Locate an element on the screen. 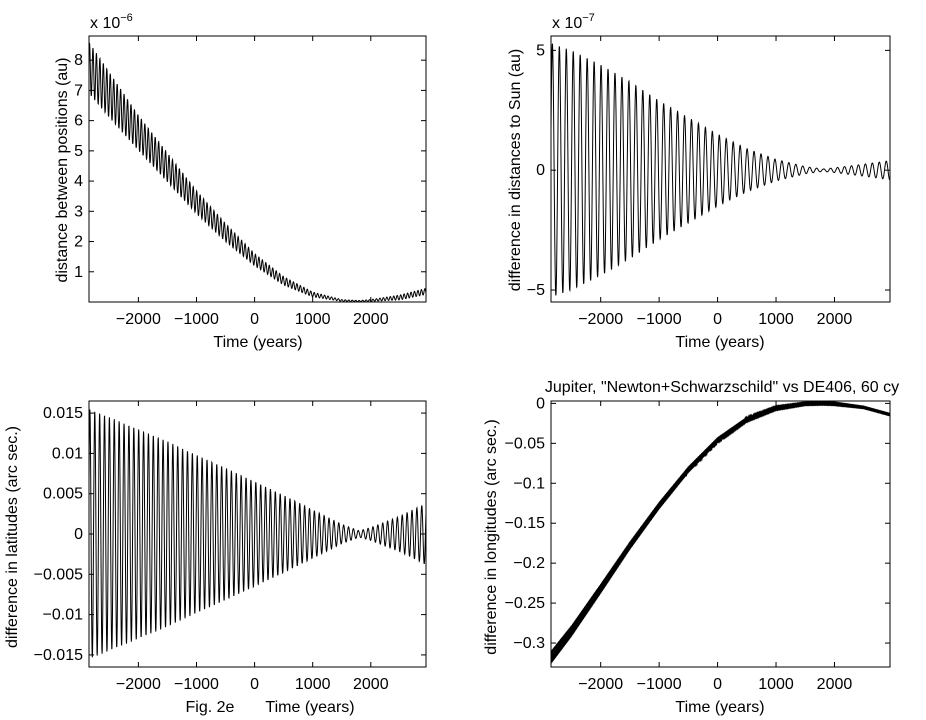  panel-b-exponent: x 10−7 is located at coordinates (573, 22).